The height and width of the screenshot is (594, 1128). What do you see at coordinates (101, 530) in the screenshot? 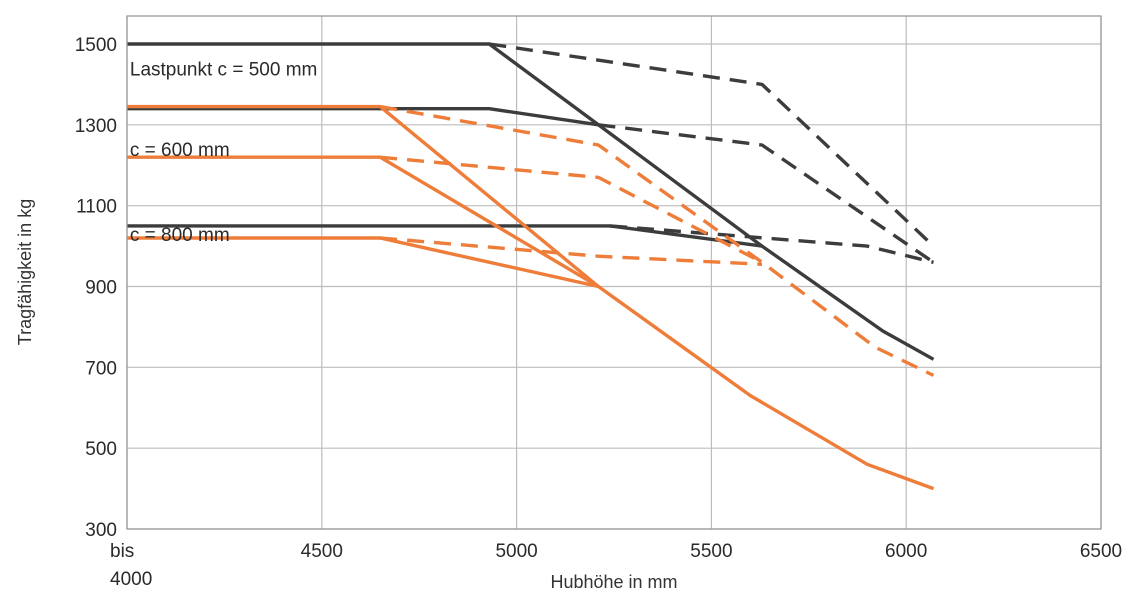
I see `y-tick-label: 300` at bounding box center [101, 530].